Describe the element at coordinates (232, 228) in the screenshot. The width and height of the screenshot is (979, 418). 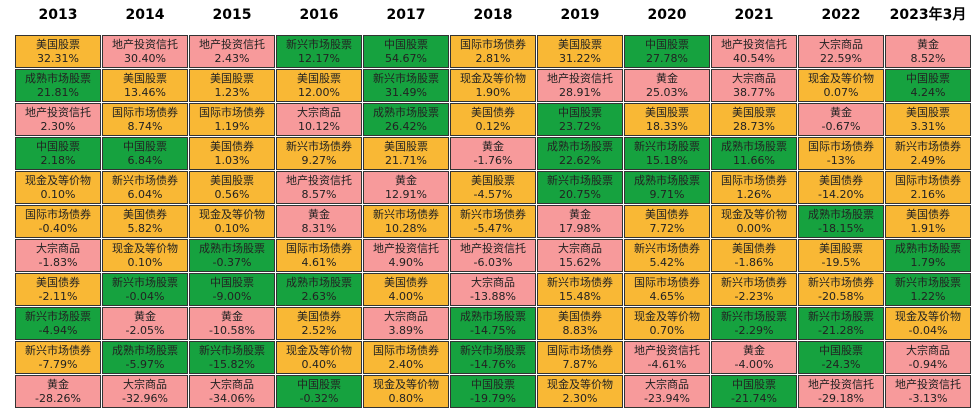
I see `return-value: 0.10%` at that location.